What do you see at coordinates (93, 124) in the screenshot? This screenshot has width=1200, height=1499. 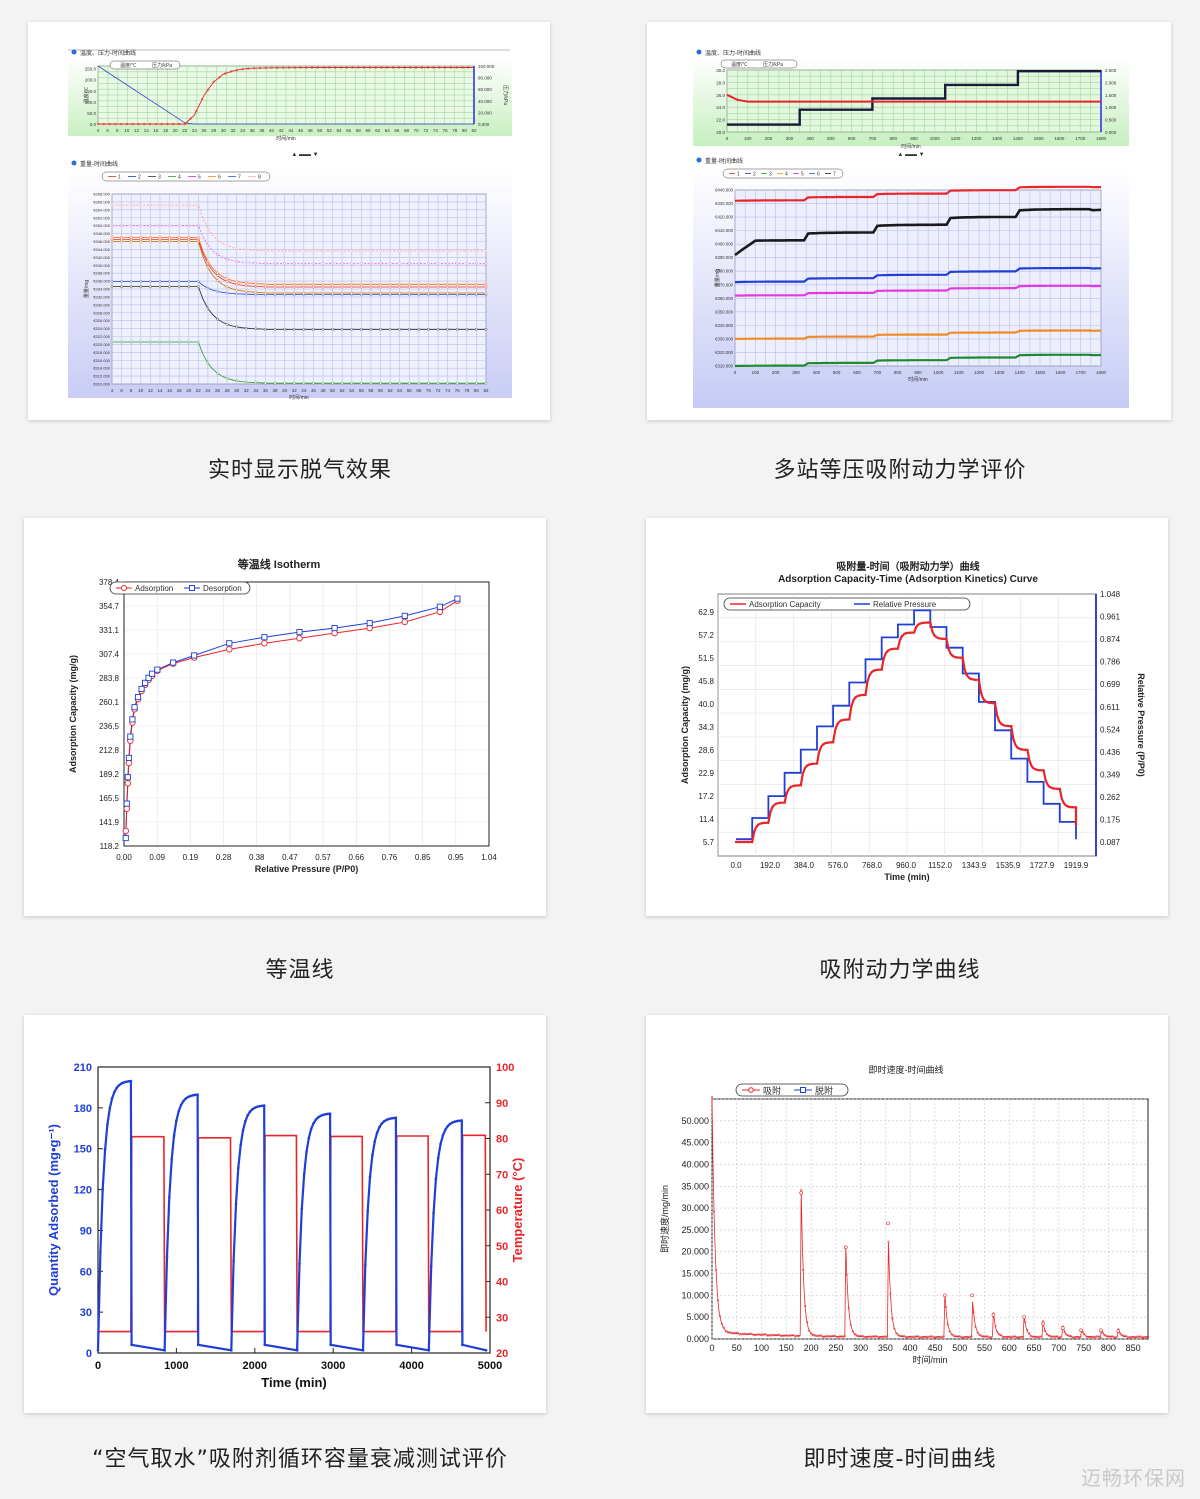 I see `top-ytick: 0.0` at bounding box center [93, 124].